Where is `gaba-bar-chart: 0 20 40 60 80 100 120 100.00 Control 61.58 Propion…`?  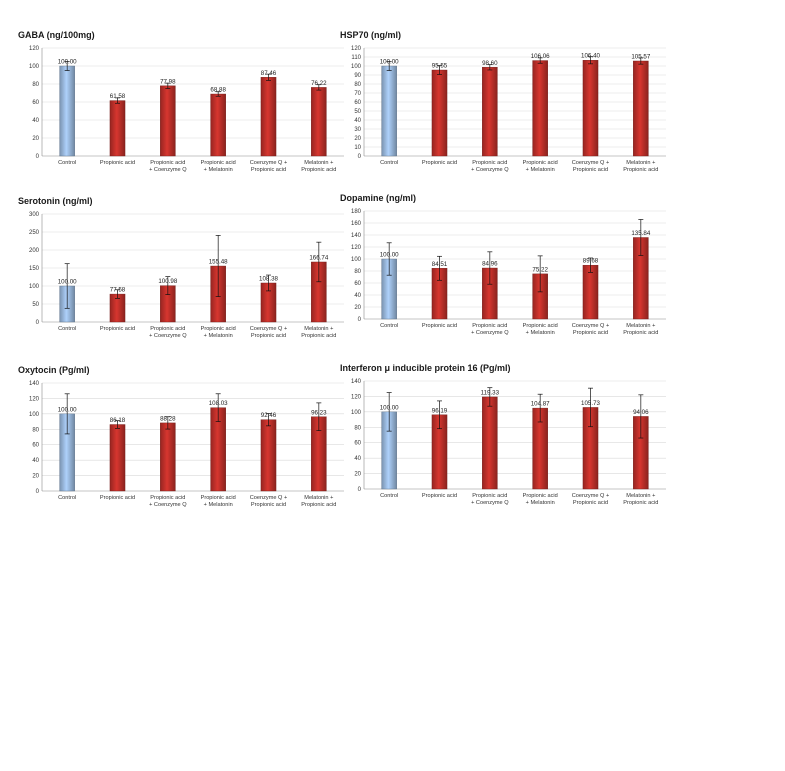 gaba-bar-chart: 0 20 40 60 80 100 120 100.00 Control 61.58 Propion… is located at coordinates (186, 109).